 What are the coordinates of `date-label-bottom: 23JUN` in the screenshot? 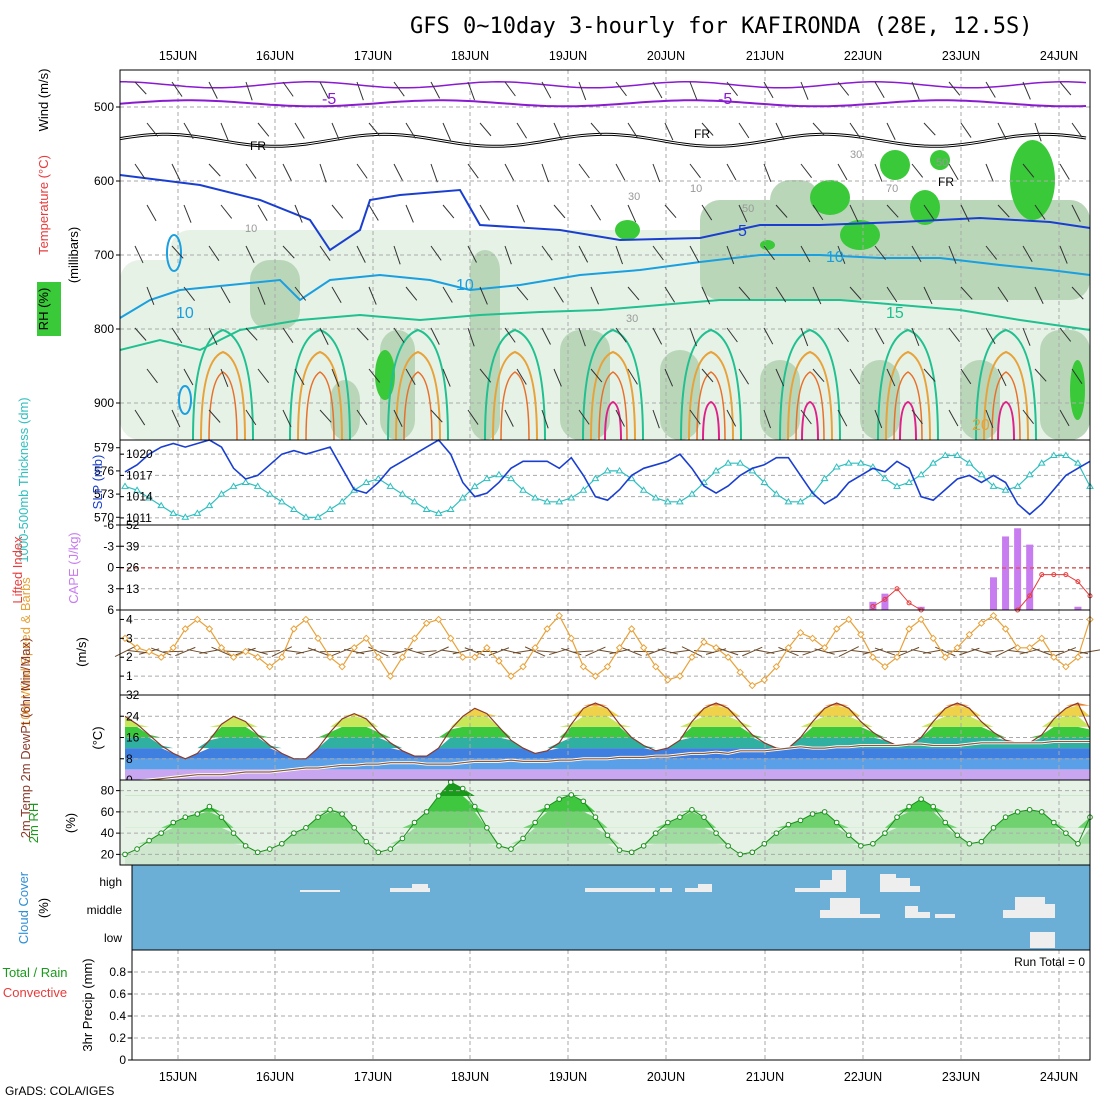 It's located at (961, 1077).